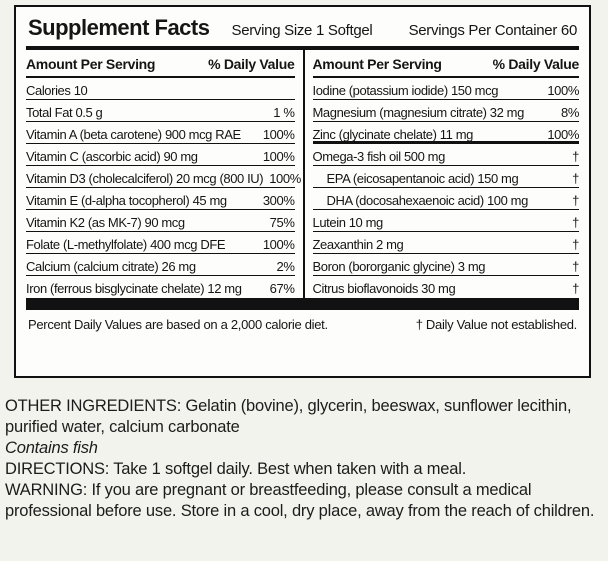  What do you see at coordinates (105, 222) in the screenshot?
I see `nutrient-name: Vitamin K2 (as MK-7) 90 mcg` at bounding box center [105, 222].